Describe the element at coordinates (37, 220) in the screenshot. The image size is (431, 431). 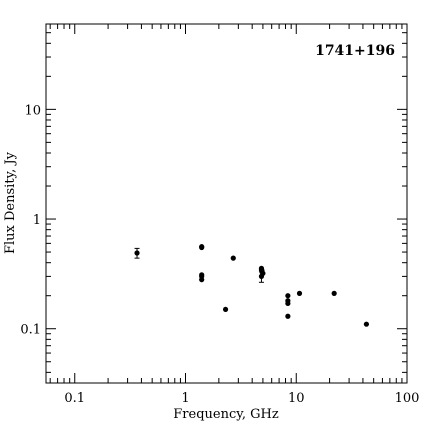
I see `y-tick-label: 1` at that location.